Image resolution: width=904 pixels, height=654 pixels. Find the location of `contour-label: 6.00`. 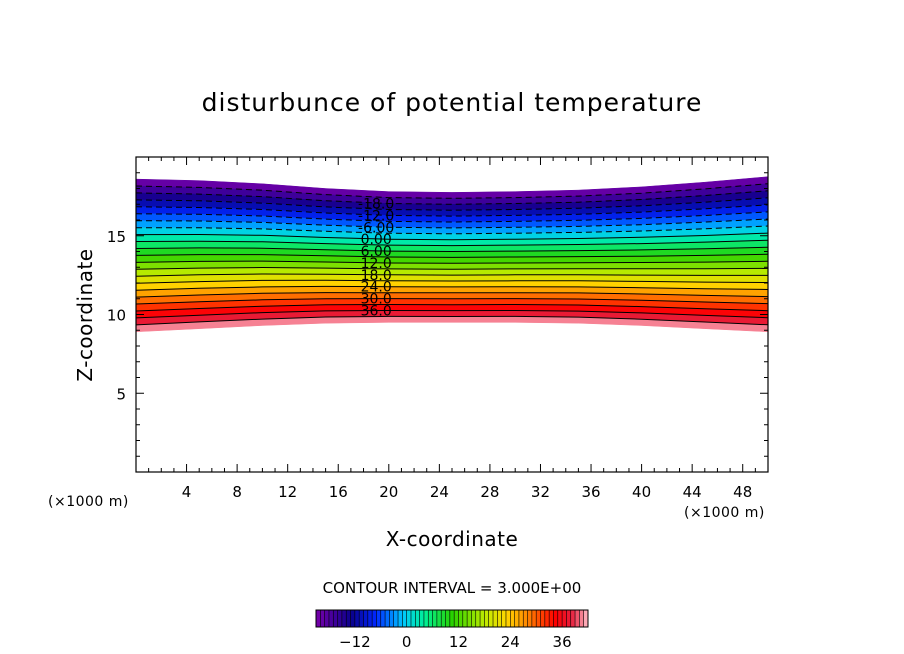

contour-label: 6.00 is located at coordinates (376, 252).